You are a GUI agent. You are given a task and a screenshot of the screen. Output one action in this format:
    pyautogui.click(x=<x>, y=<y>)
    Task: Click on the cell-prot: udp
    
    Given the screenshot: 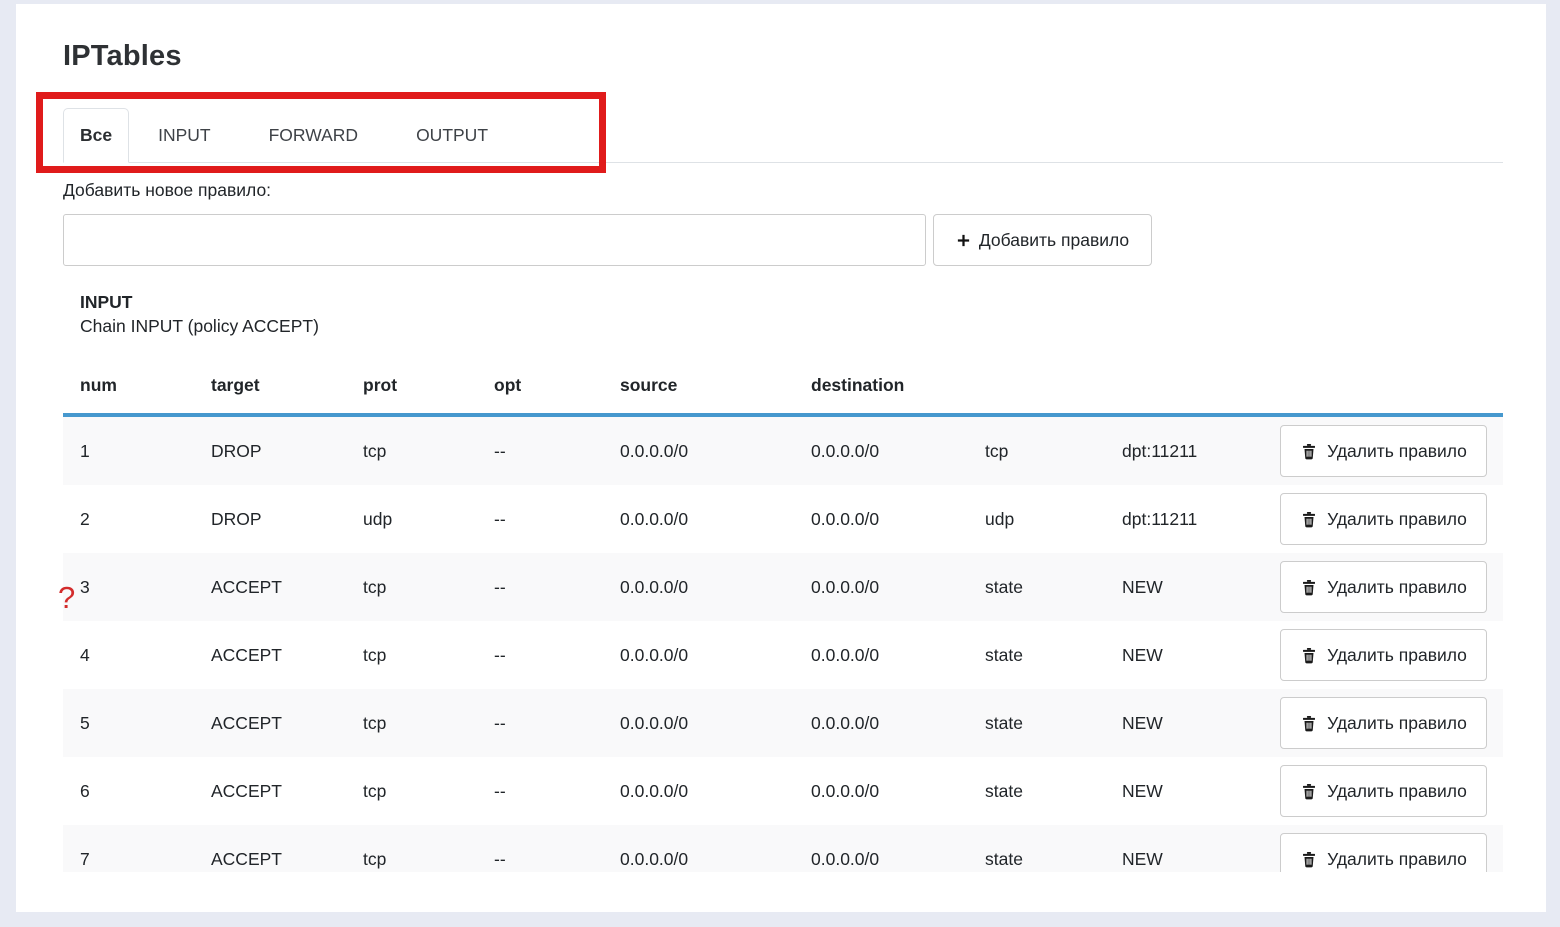 What is the action you would take?
    pyautogui.click(x=378, y=518)
    